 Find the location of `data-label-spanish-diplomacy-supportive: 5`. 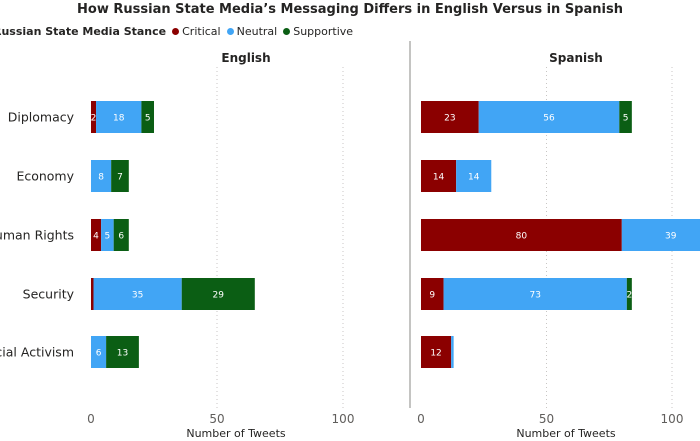

data-label-spanish-diplomacy-supportive: 5 is located at coordinates (626, 119).